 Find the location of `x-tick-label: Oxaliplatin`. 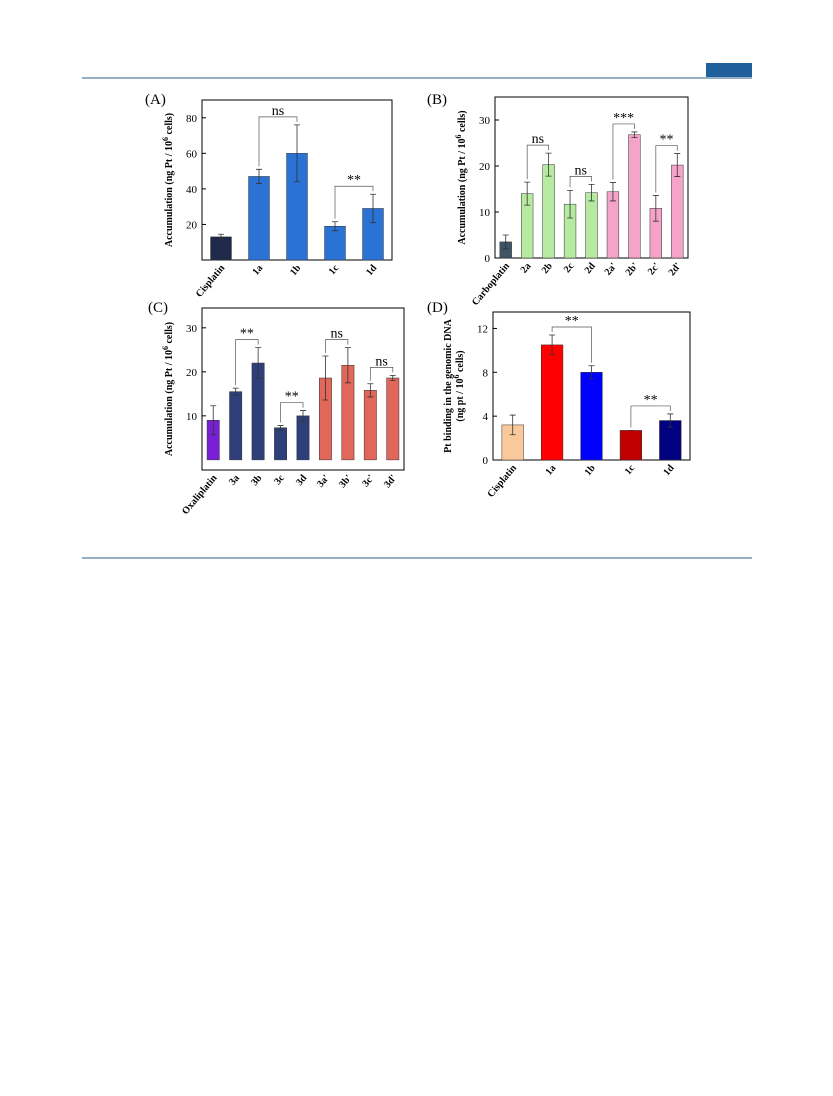

x-tick-label: Oxaliplatin is located at coordinates (200, 495).